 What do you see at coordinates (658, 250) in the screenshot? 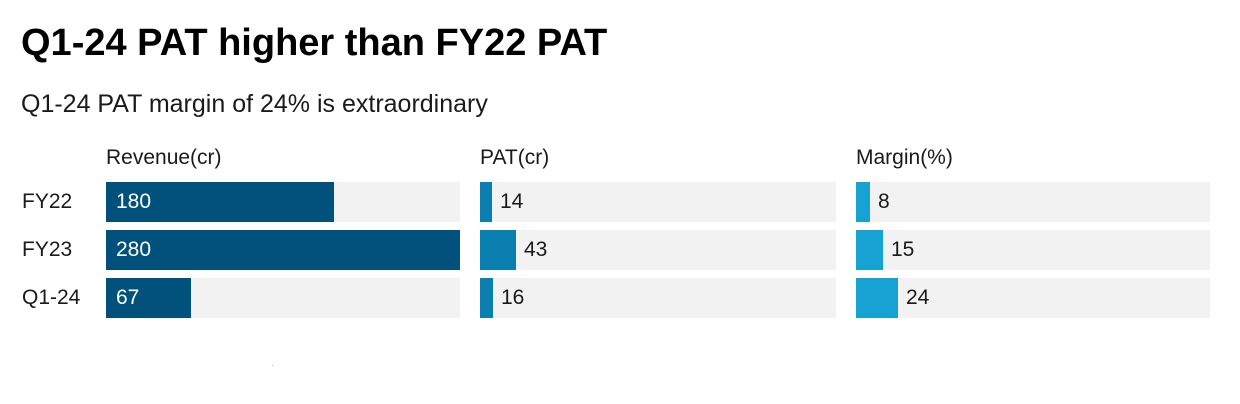
I see `bar-track: 43` at bounding box center [658, 250].